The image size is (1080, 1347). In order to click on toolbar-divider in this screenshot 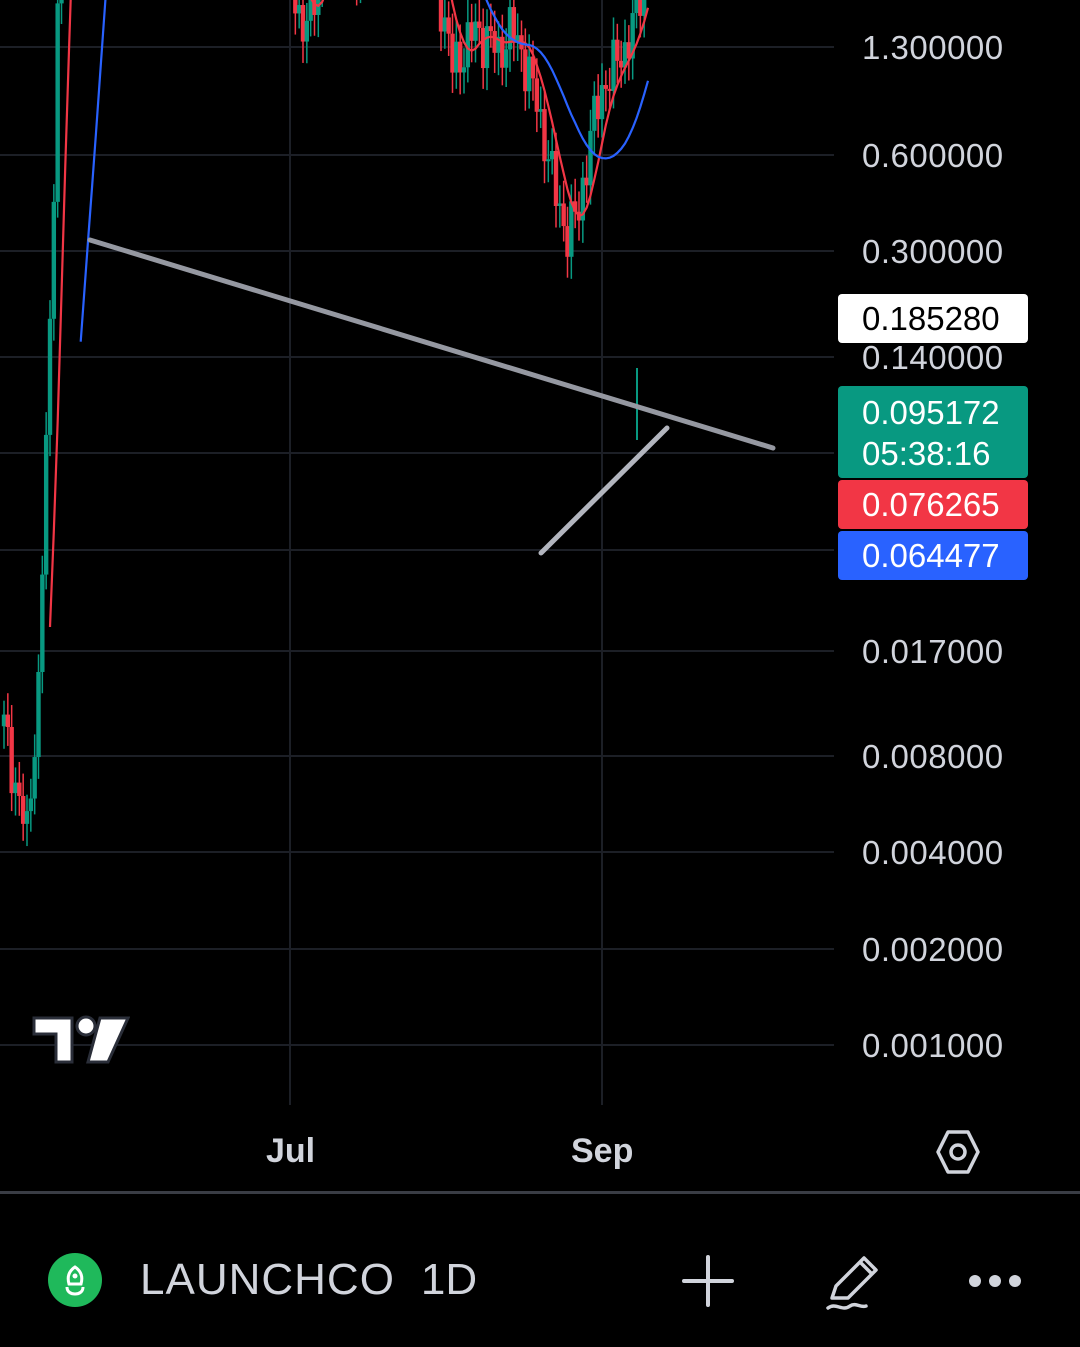, I will do `click(540, 1192)`.